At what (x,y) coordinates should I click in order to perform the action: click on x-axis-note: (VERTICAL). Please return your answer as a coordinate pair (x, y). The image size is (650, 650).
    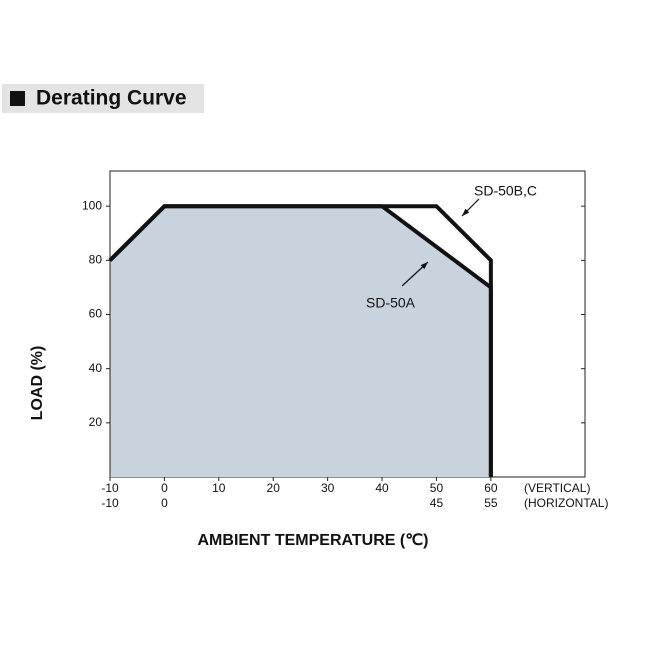
    Looking at the image, I should click on (557, 488).